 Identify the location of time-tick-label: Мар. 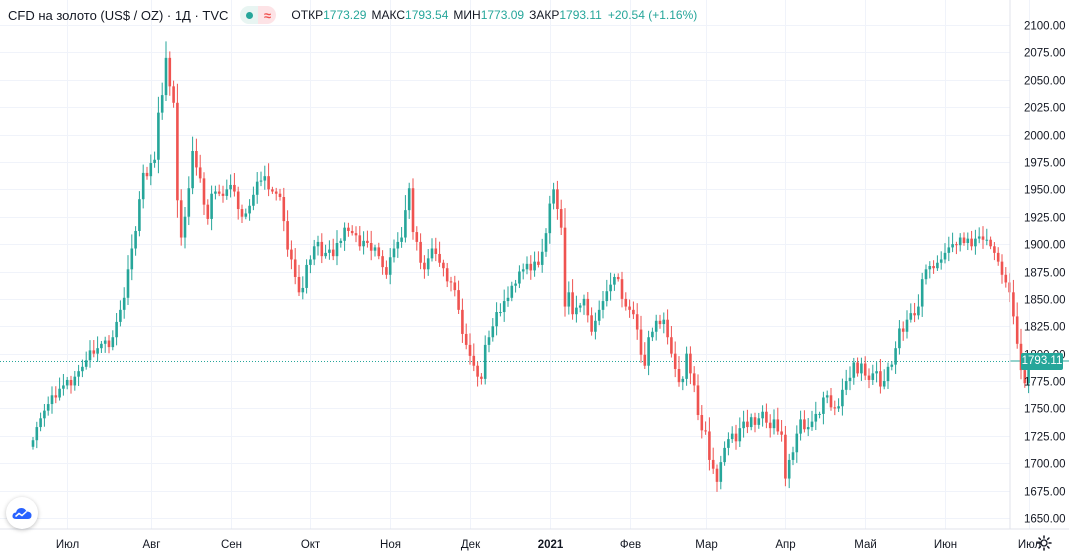
(706, 545).